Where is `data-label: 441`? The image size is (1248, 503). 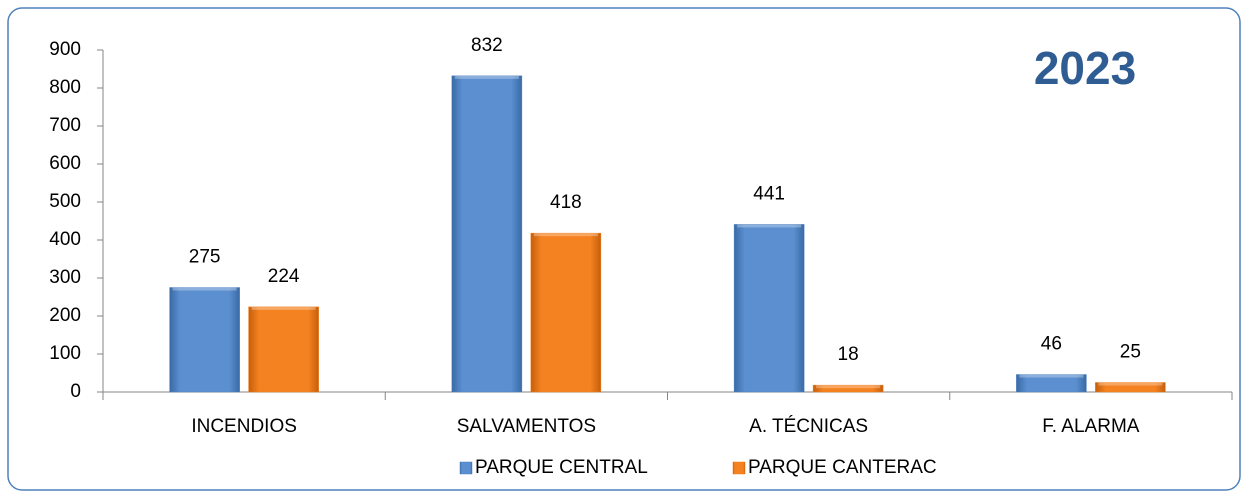 data-label: 441 is located at coordinates (769, 193).